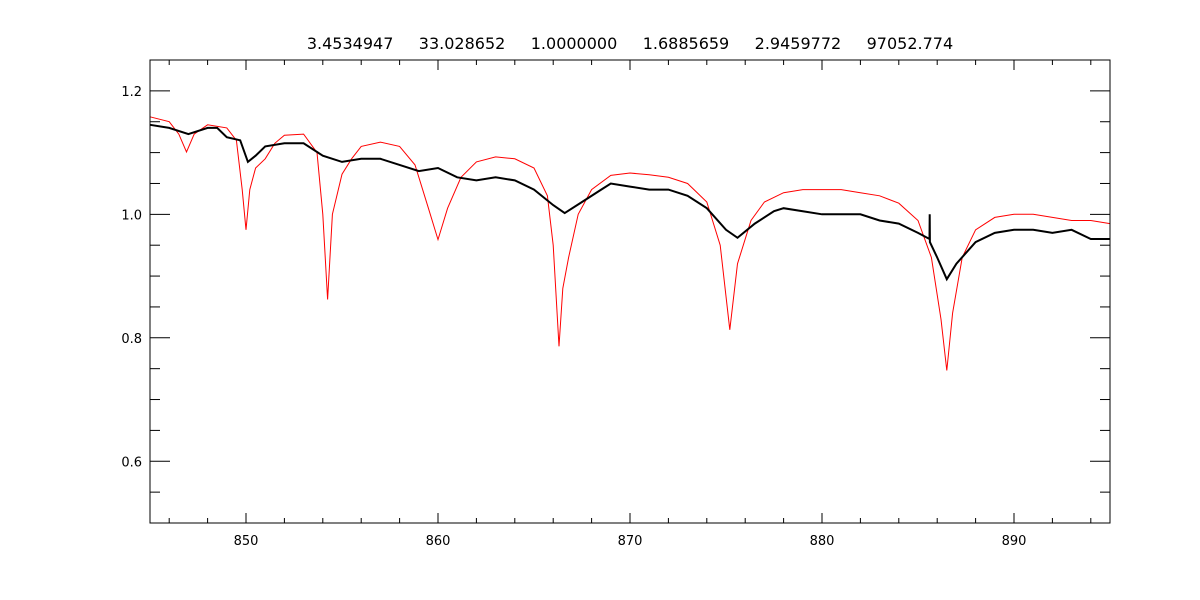 The image size is (1200, 600). I want to click on y-tick-label: 0.8, so click(131, 339).